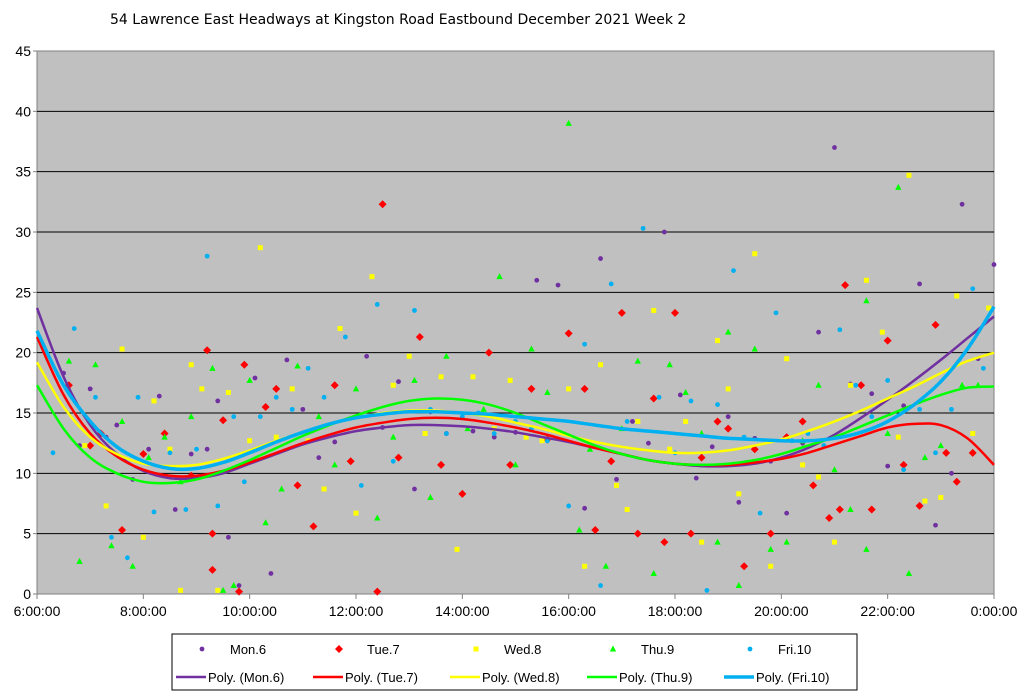 The height and width of the screenshot is (698, 1024). I want to click on legend-label: Poly. (Mon.6), so click(246, 677).